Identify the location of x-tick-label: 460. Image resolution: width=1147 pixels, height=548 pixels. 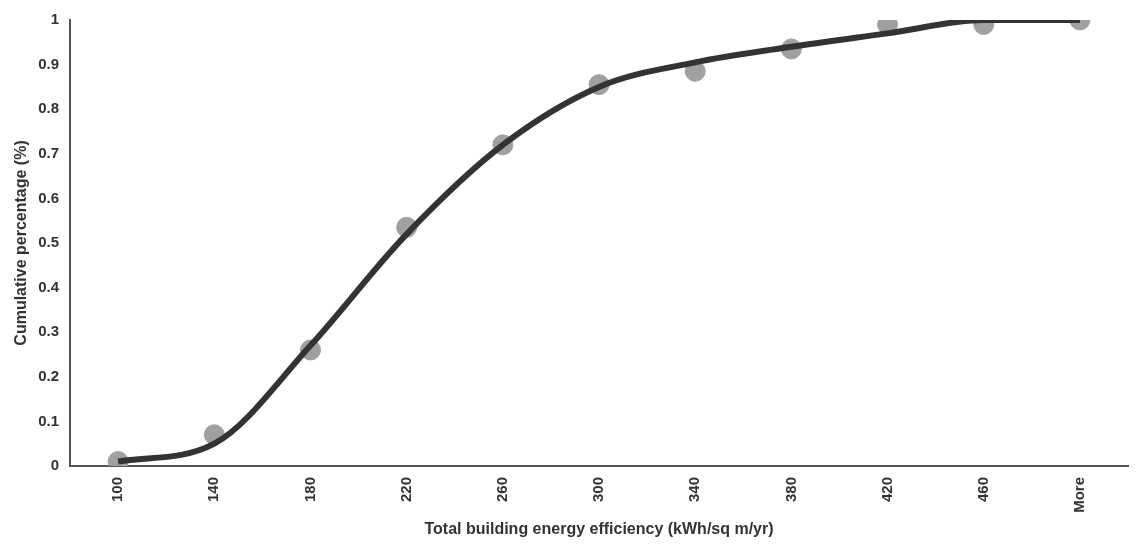
(982, 489).